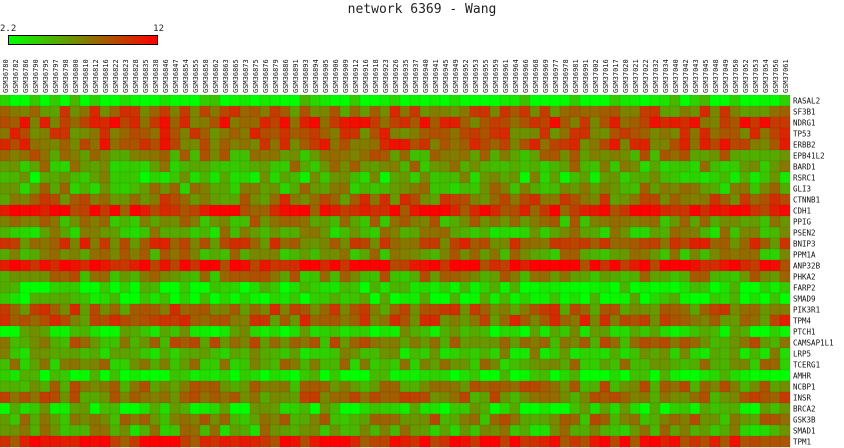 The width and height of the screenshot is (844, 448). I want to click on column-label: GSM36906, so click(336, 76).